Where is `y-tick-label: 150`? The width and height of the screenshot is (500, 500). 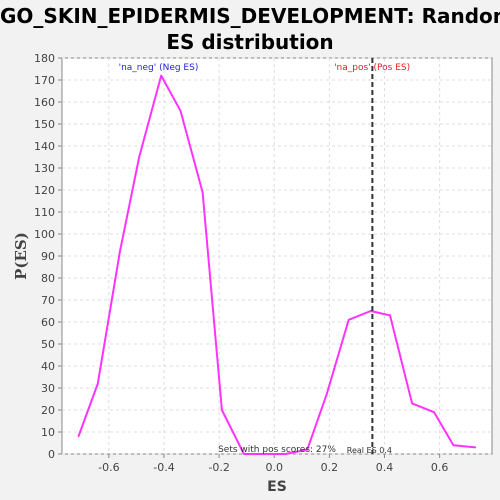
y-tick-label: 150 is located at coordinates (44, 124).